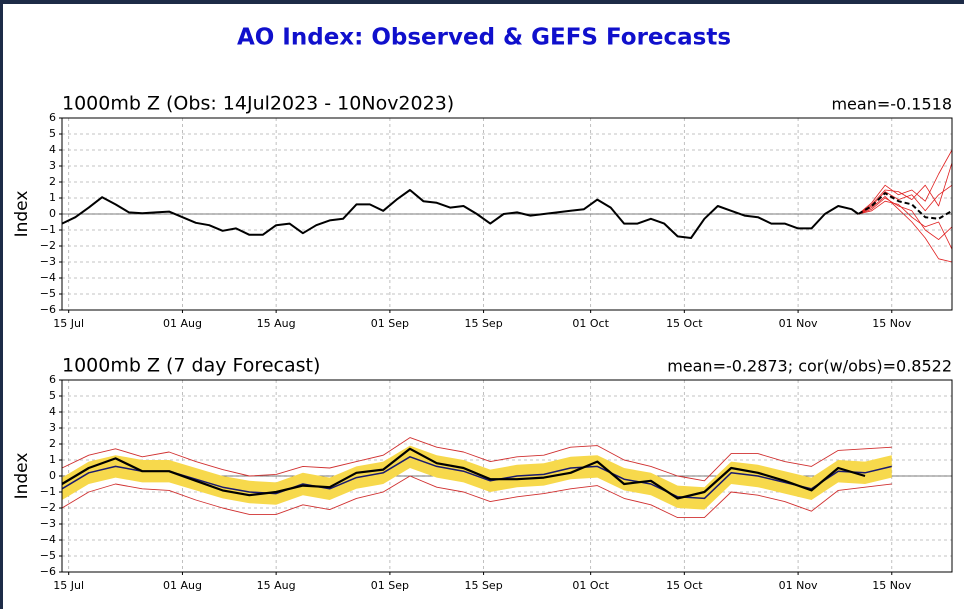 The height and width of the screenshot is (613, 964). Describe the element at coordinates (258, 104) in the screenshot. I see `panel-title: 1000mb Z (Obs: 14Jul2023 - 10Nov2023)` at that location.